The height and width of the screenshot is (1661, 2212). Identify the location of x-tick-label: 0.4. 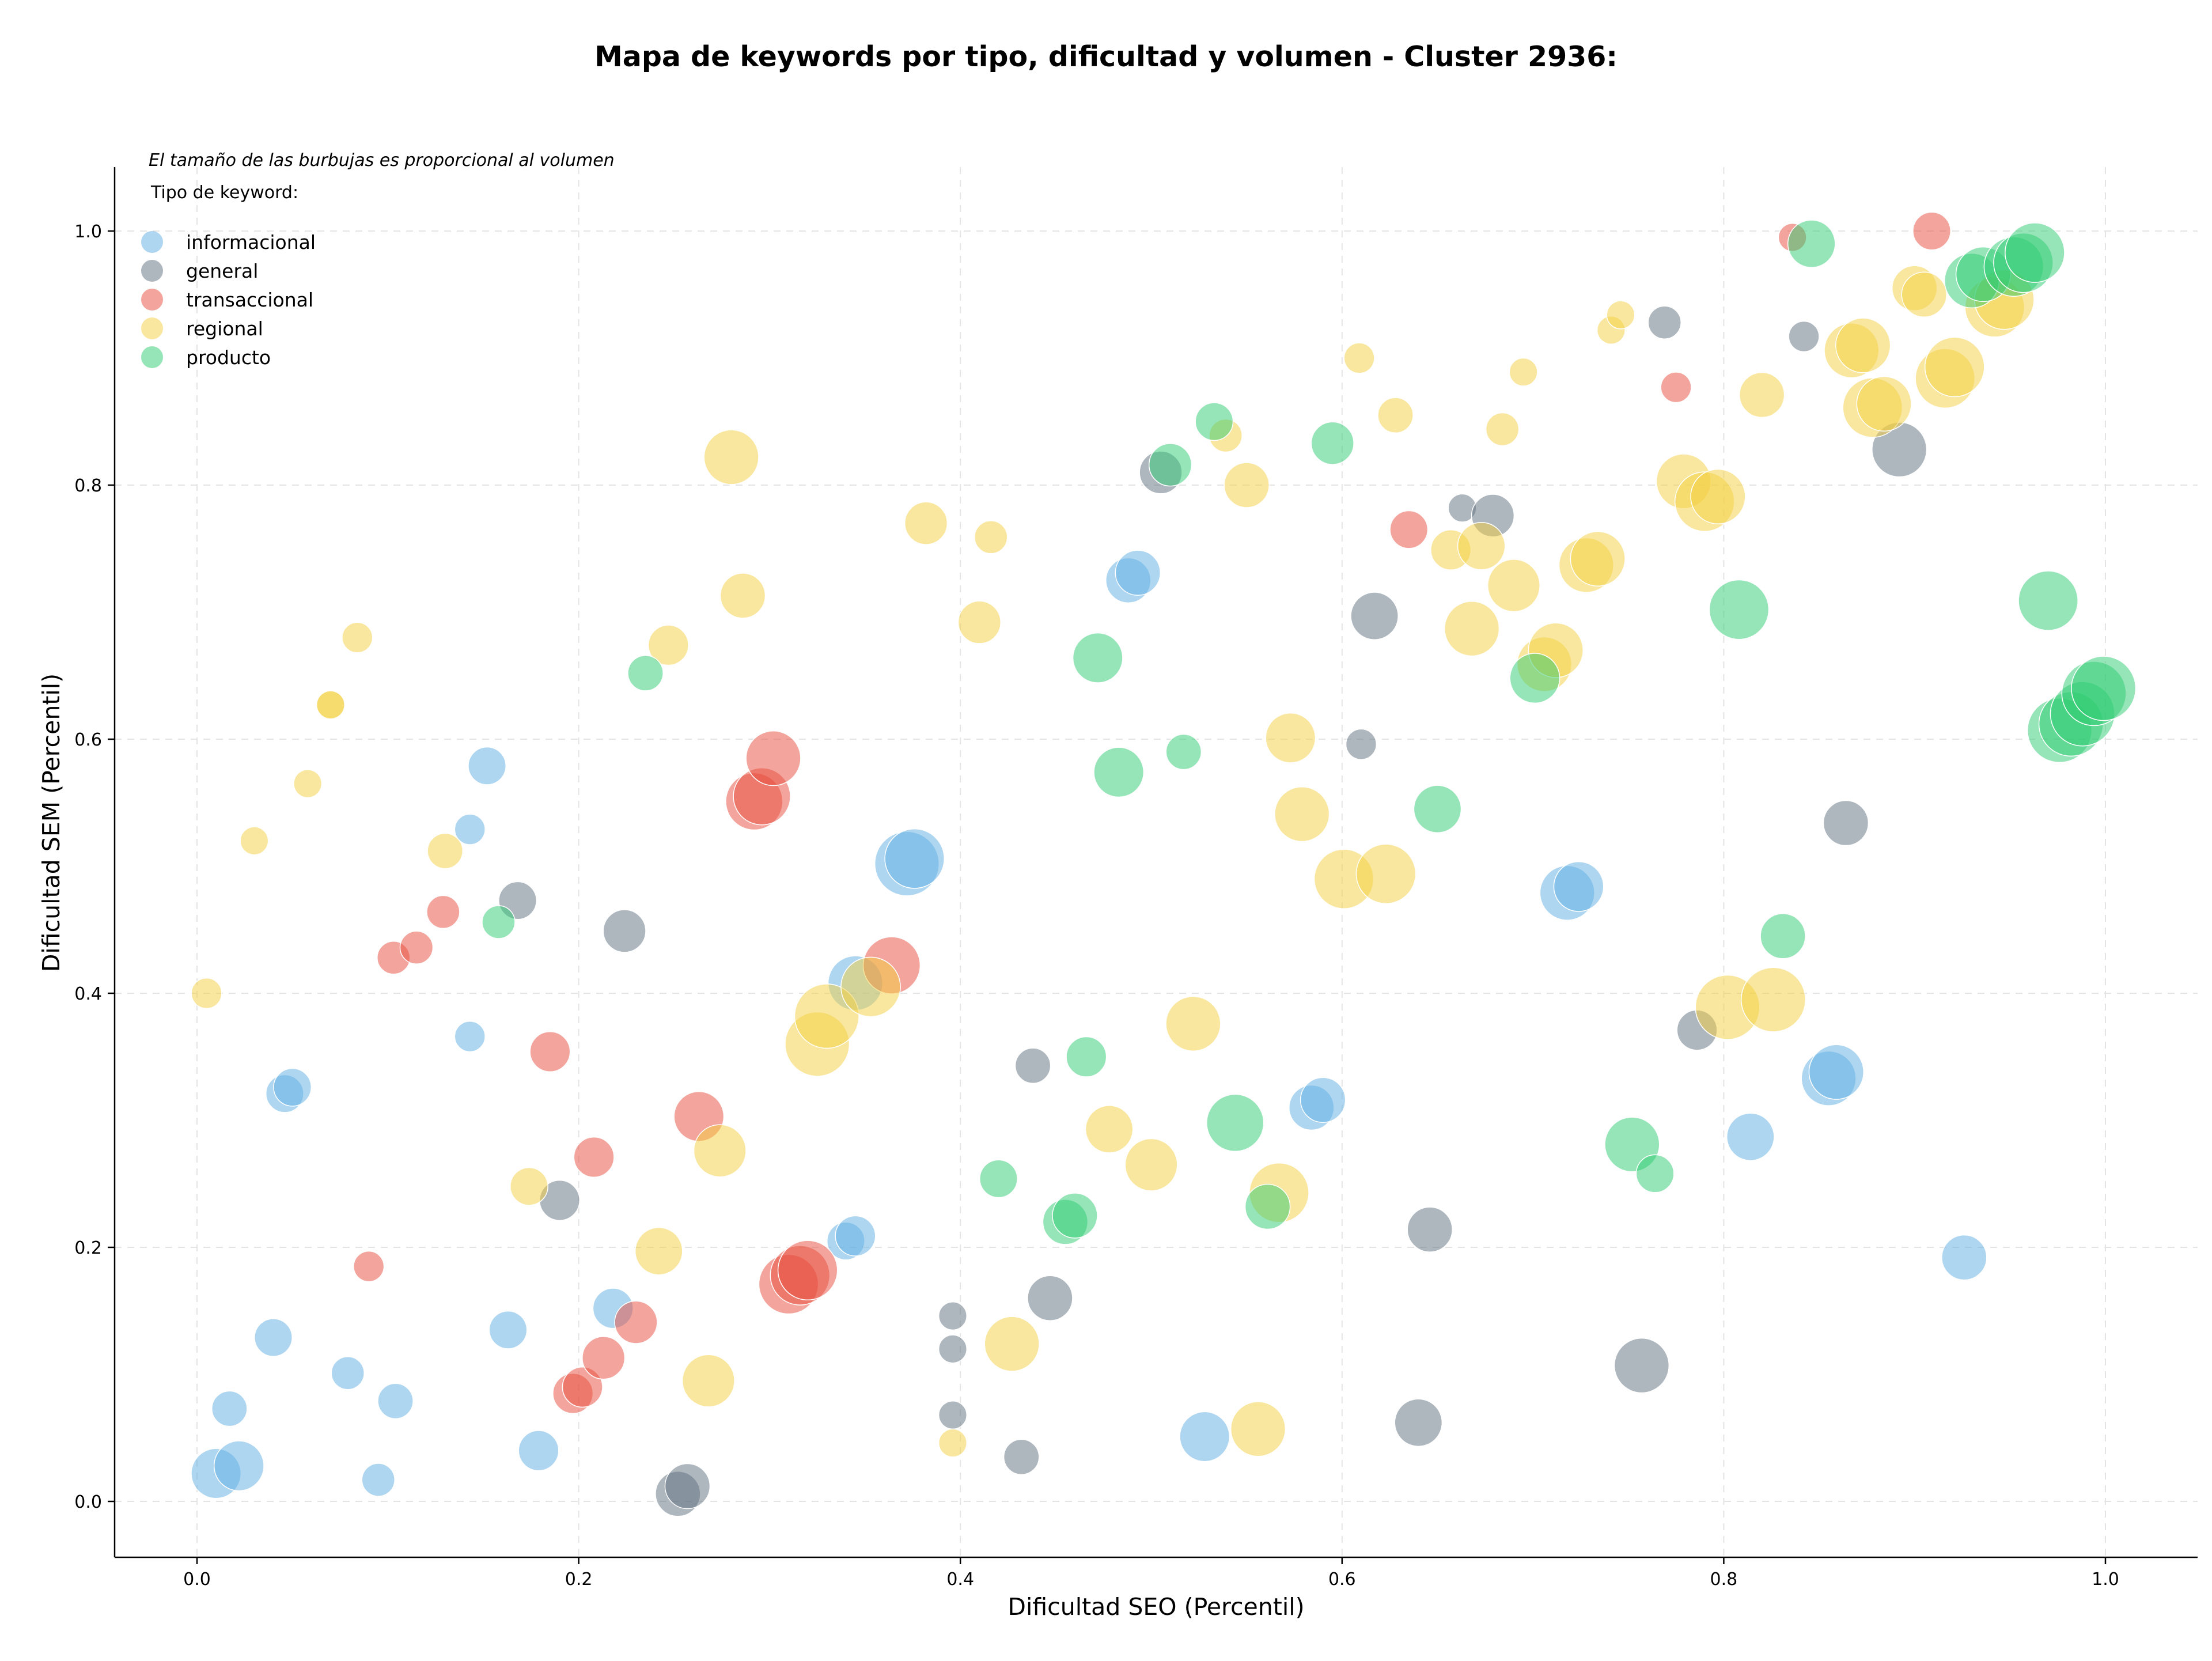
(960, 1579).